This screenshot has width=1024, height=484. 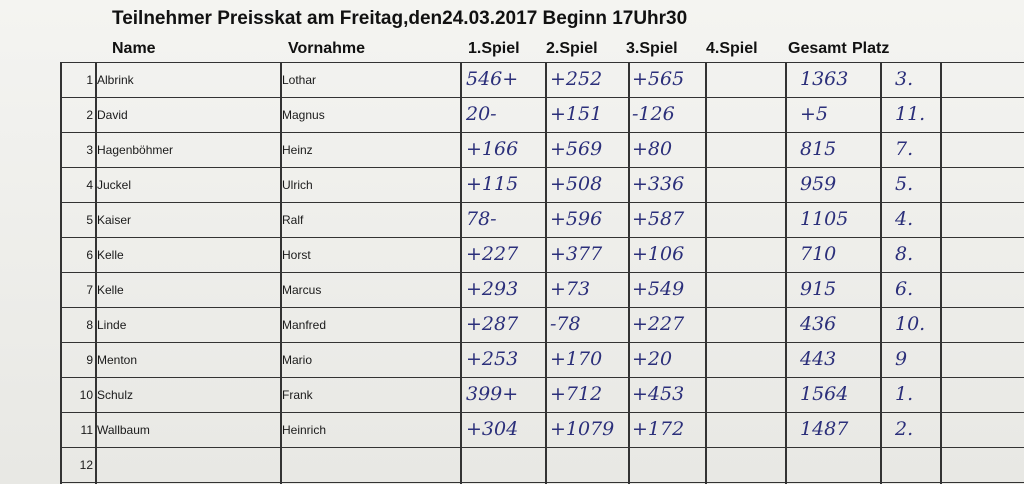 What do you see at coordinates (818, 289) in the screenshot?
I see `handwritten-gesamt: 915` at bounding box center [818, 289].